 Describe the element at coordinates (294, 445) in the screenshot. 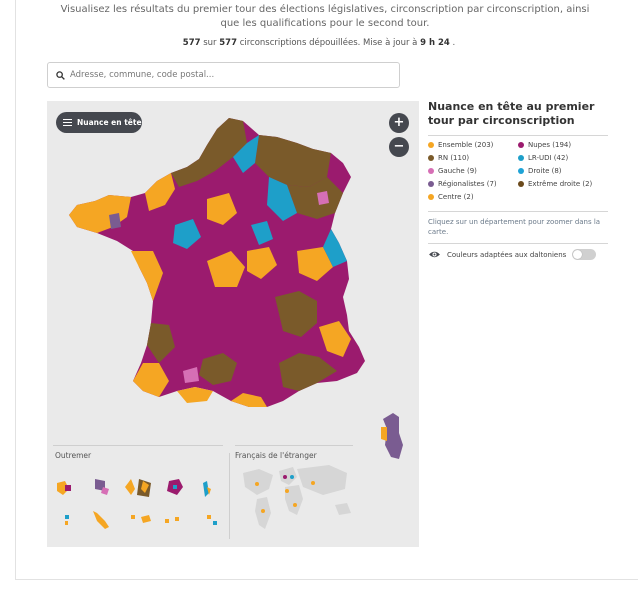

I see `abroad-divider` at that location.